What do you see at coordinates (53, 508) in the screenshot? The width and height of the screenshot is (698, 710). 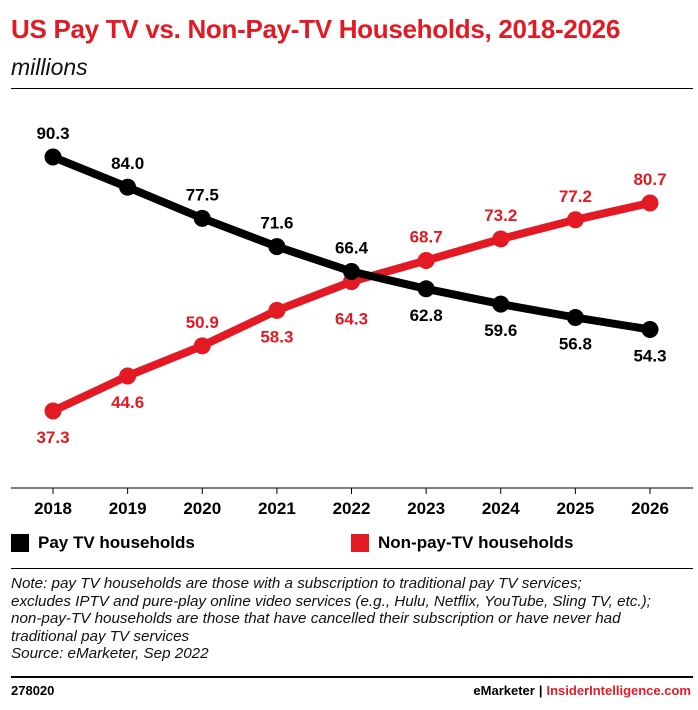 I see `x-tick-label: 2018` at bounding box center [53, 508].